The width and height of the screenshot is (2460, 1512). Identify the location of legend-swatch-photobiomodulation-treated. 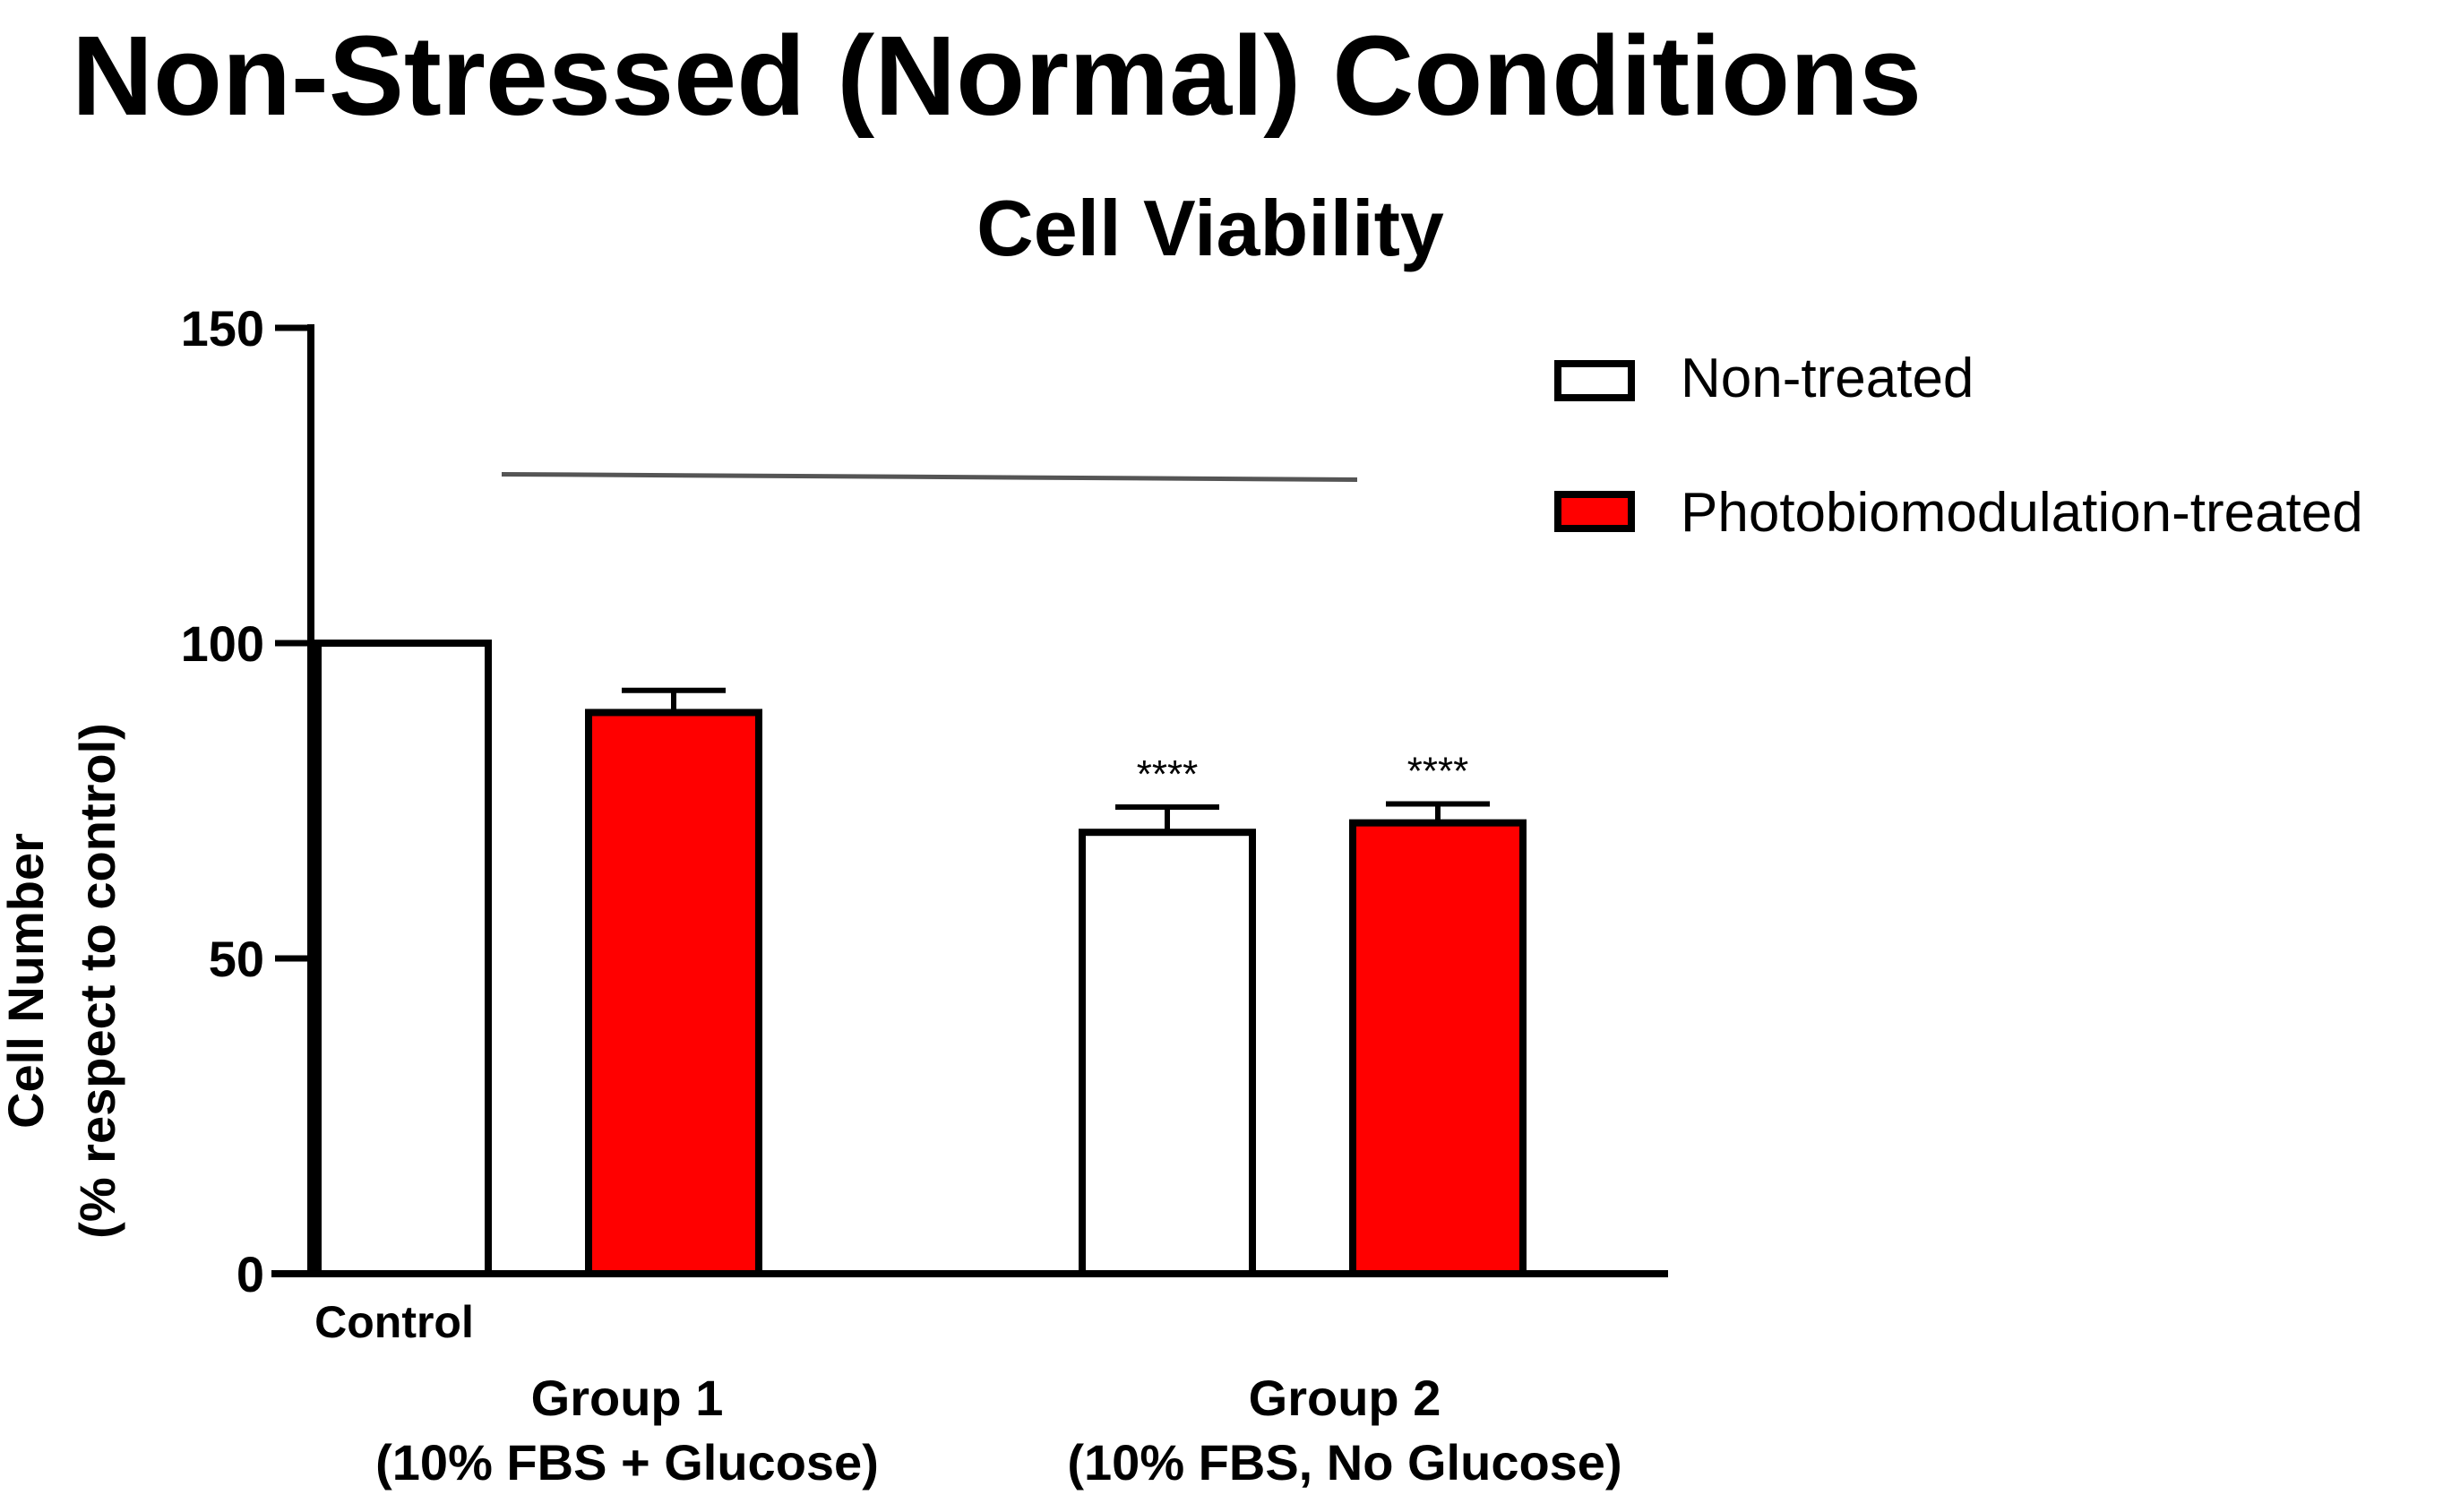
(1594, 512).